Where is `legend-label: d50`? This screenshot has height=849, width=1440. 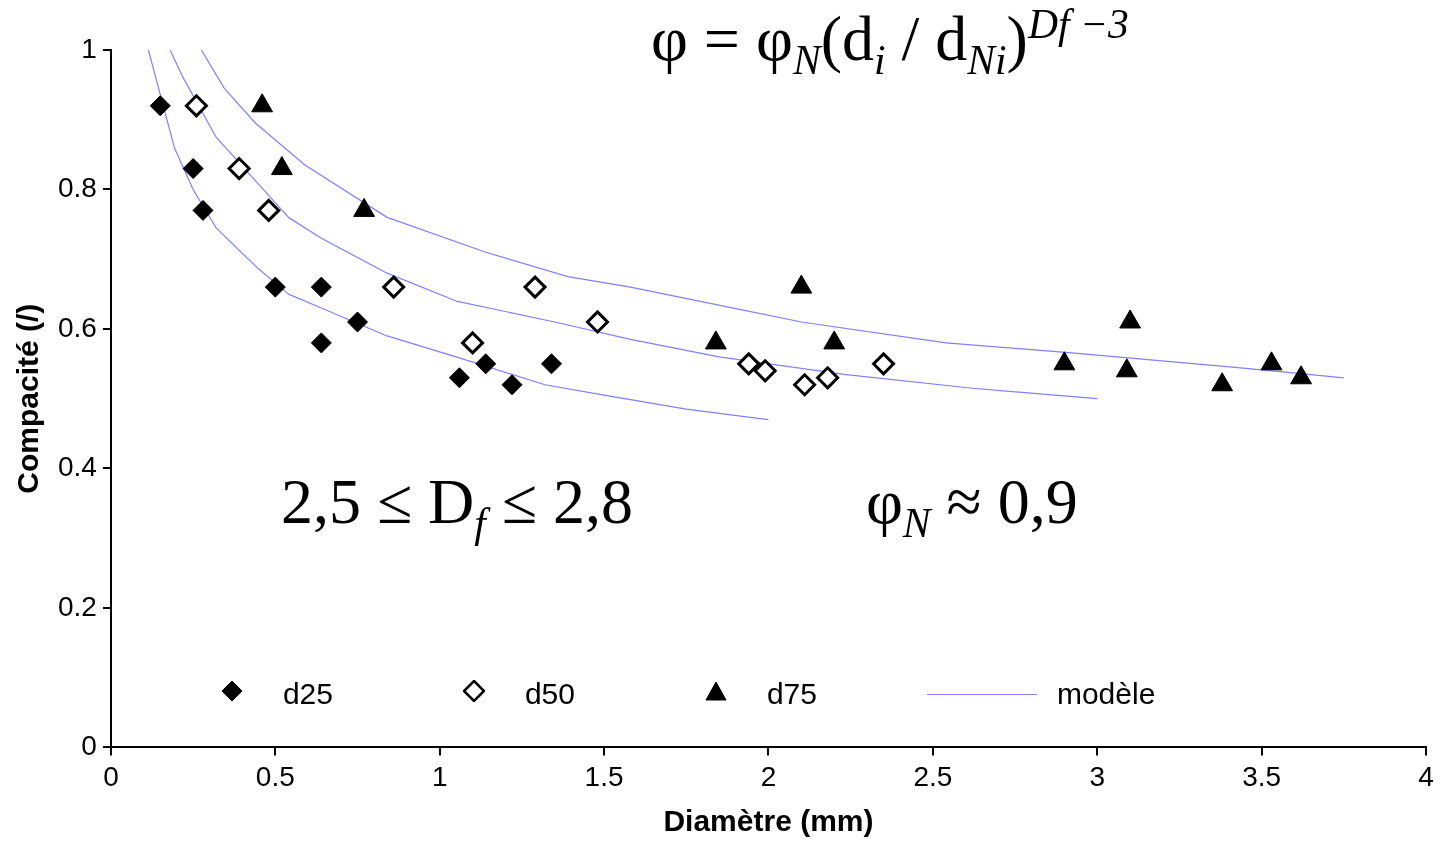 legend-label: d50 is located at coordinates (550, 694).